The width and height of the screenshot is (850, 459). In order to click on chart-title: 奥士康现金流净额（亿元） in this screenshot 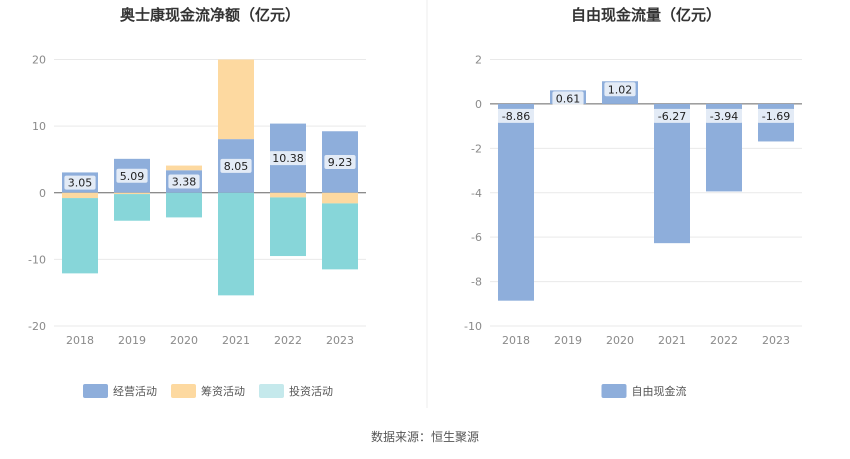, I will do `click(210, 15)`.